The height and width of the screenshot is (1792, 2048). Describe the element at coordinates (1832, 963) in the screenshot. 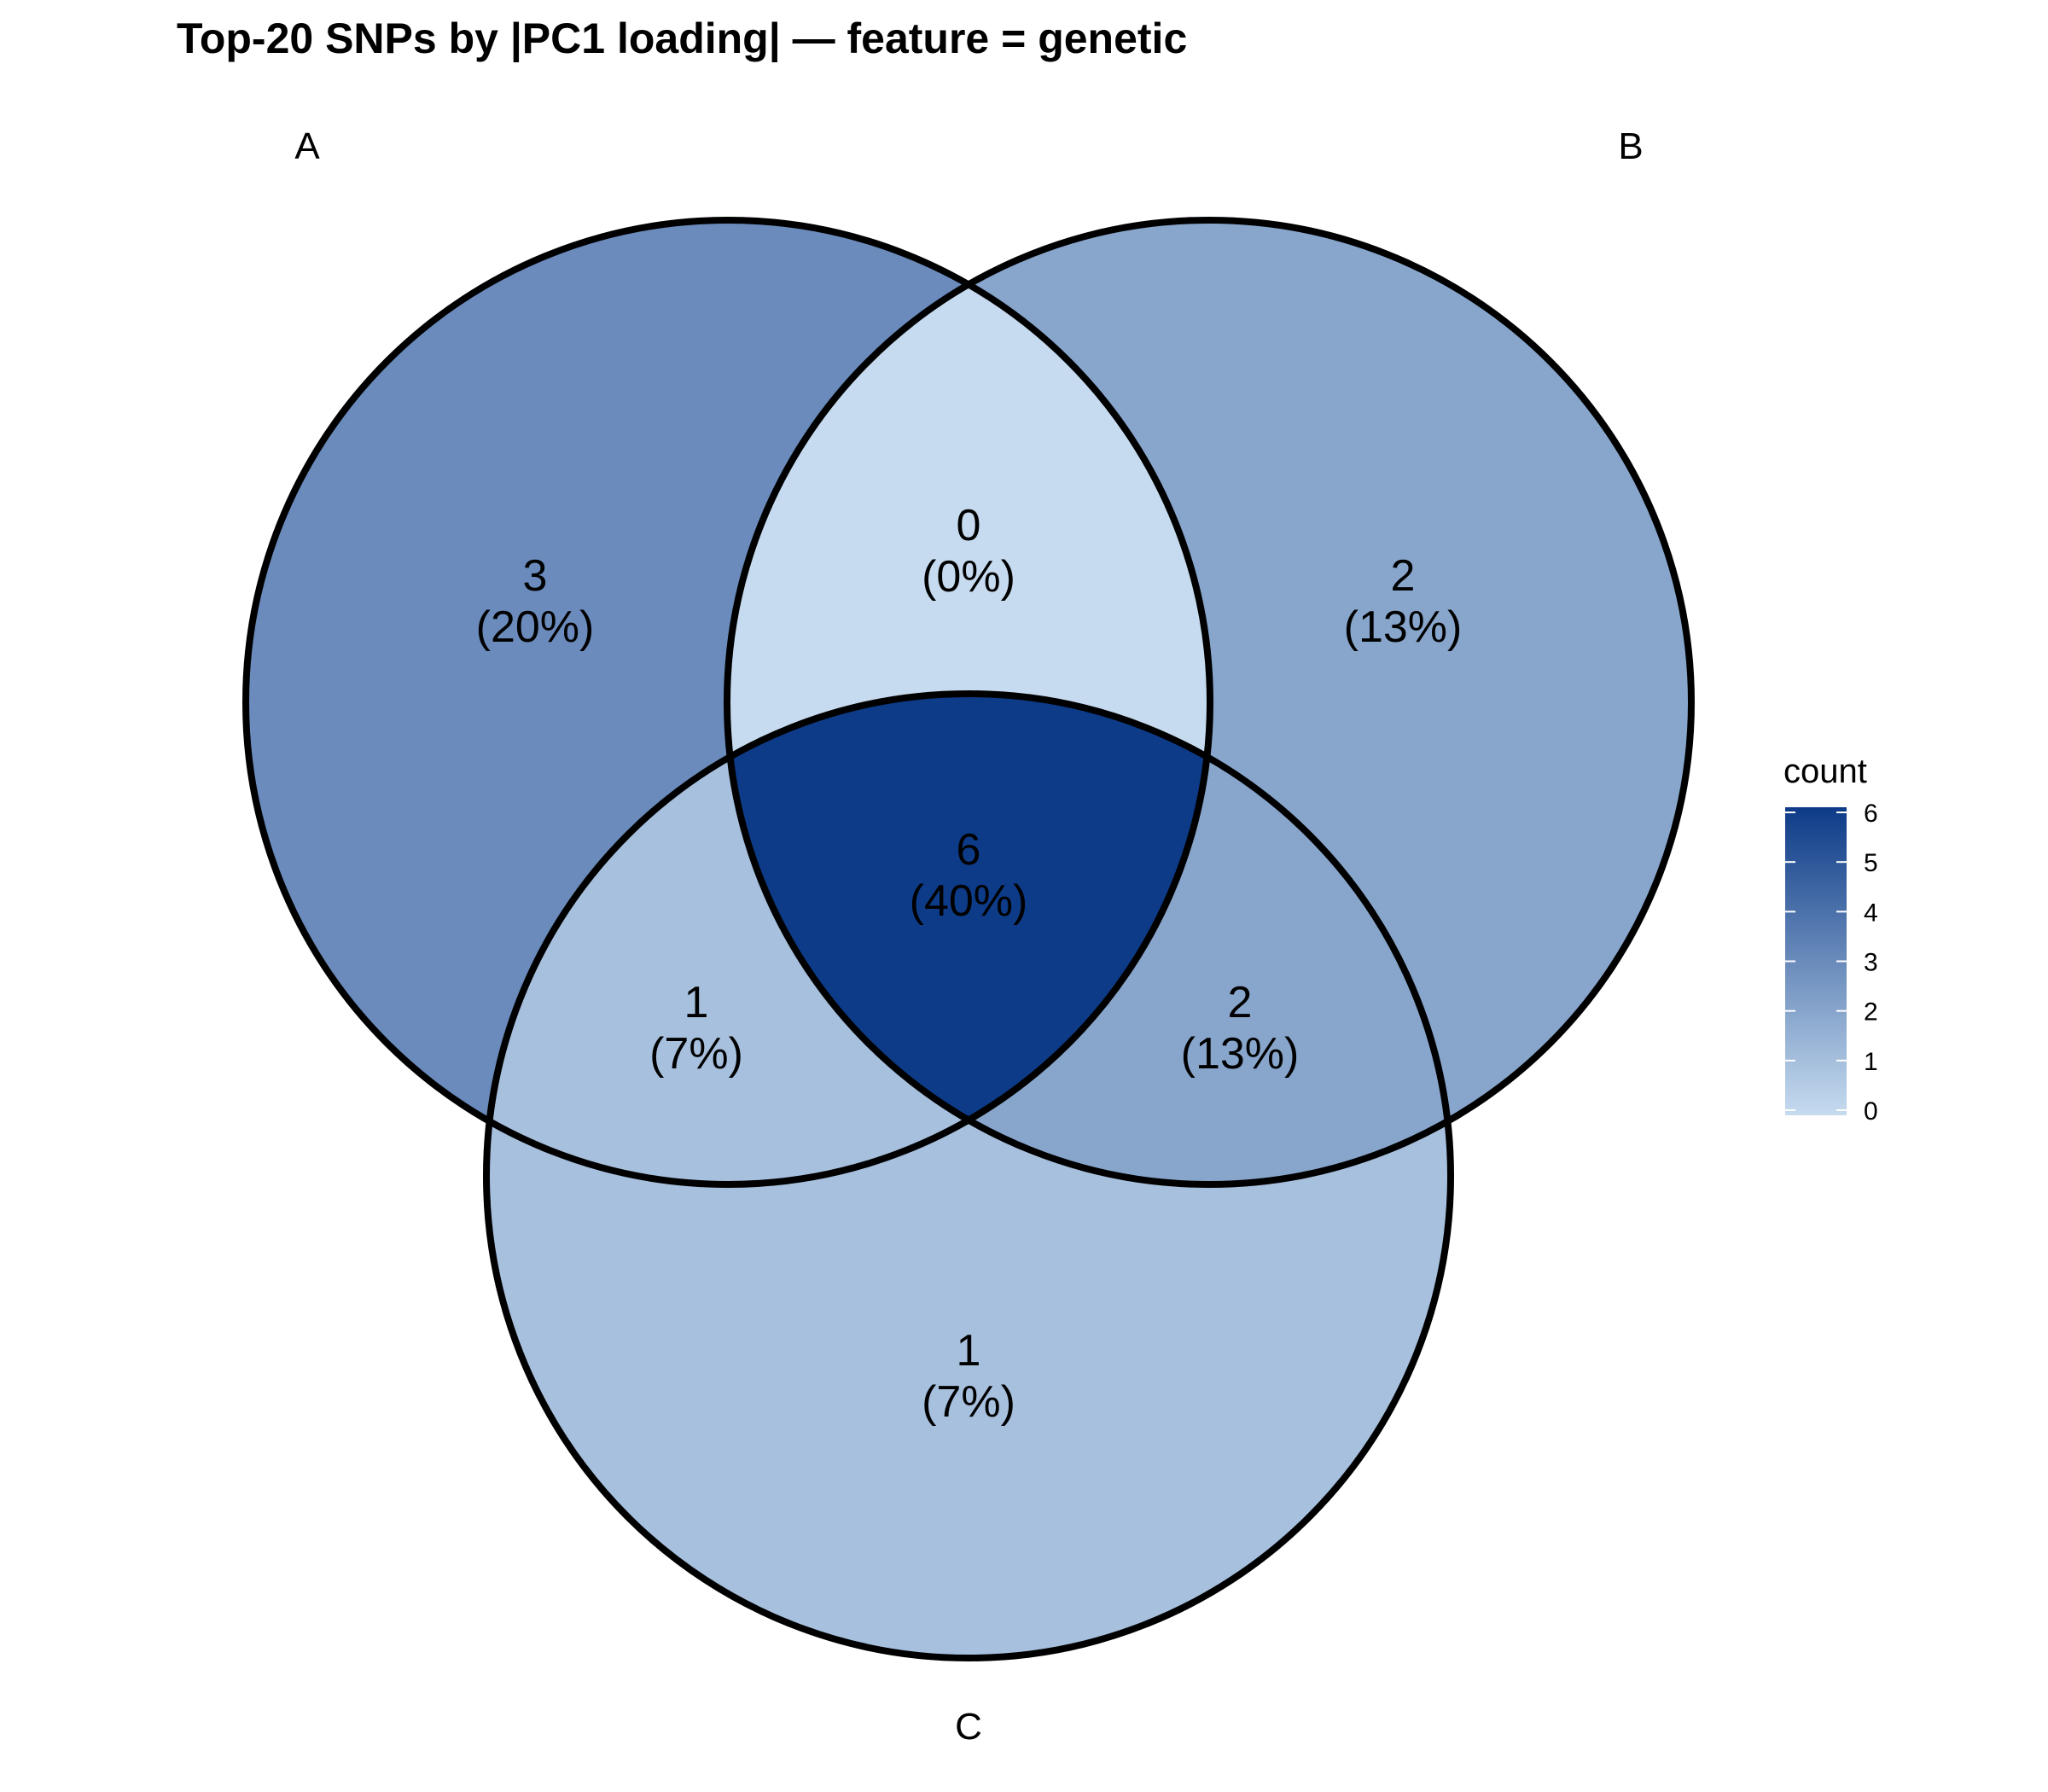

I see `legend-ticks: 0 1 2 3 4 5 6` at that location.